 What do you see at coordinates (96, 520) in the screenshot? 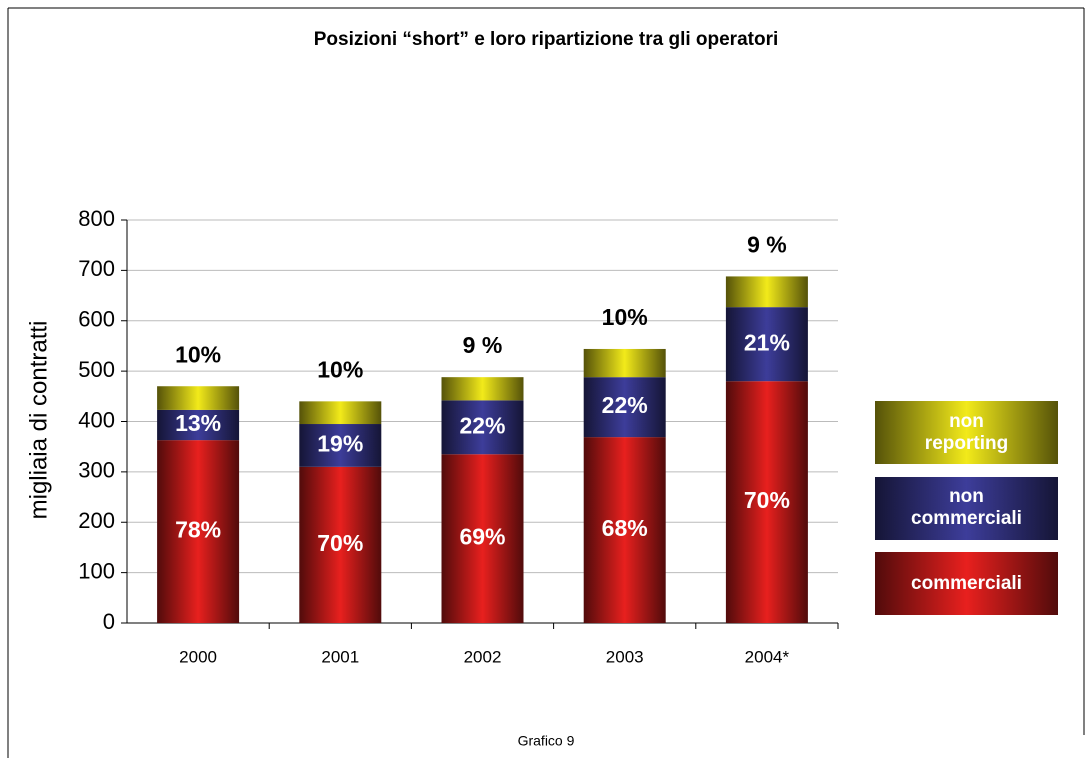
I see `y-tick-label: 200` at bounding box center [96, 520].